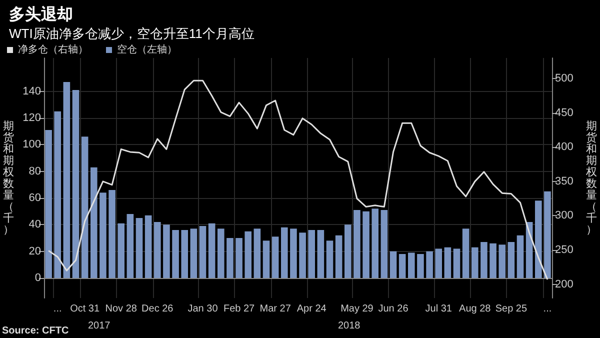 Image resolution: width=600 pixels, height=338 pixels. What do you see at coordinates (349, 326) in the screenshot?
I see `text: 2018` at bounding box center [349, 326].